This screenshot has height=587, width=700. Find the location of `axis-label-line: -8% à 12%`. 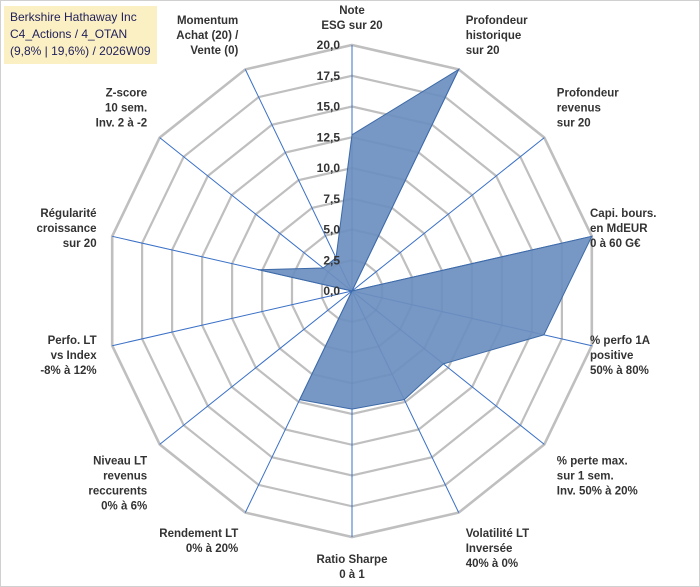

axis-label-line: -8% à 12% is located at coordinates (68, 371).